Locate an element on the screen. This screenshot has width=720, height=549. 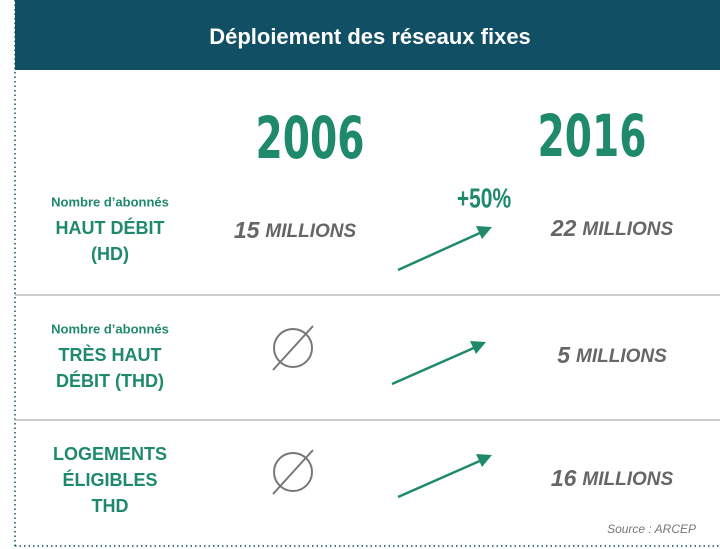
title: Déploiement des réseaux fixes is located at coordinates (370, 36).